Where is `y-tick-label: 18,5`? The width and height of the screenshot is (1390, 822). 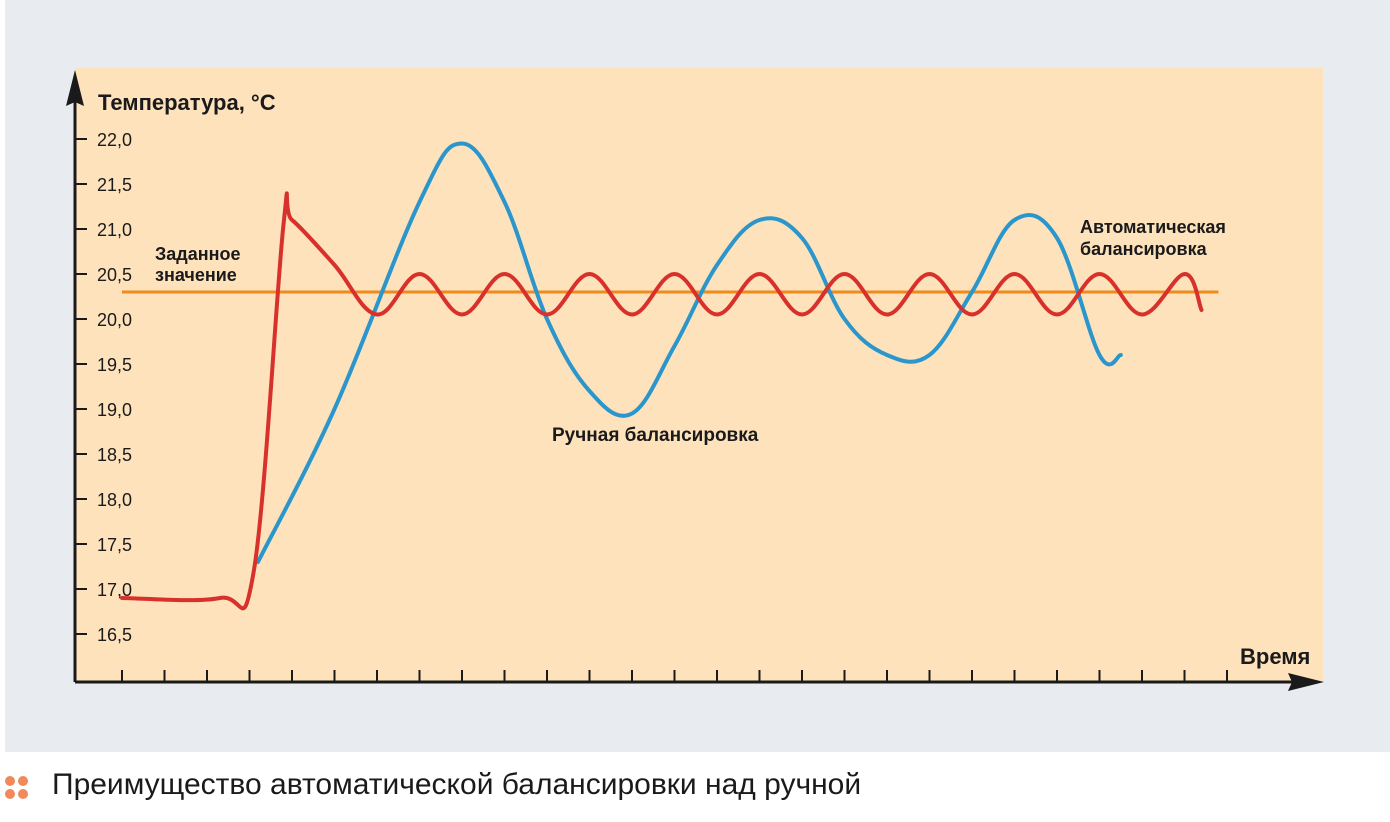
y-tick-label: 18,5 is located at coordinates (114, 455).